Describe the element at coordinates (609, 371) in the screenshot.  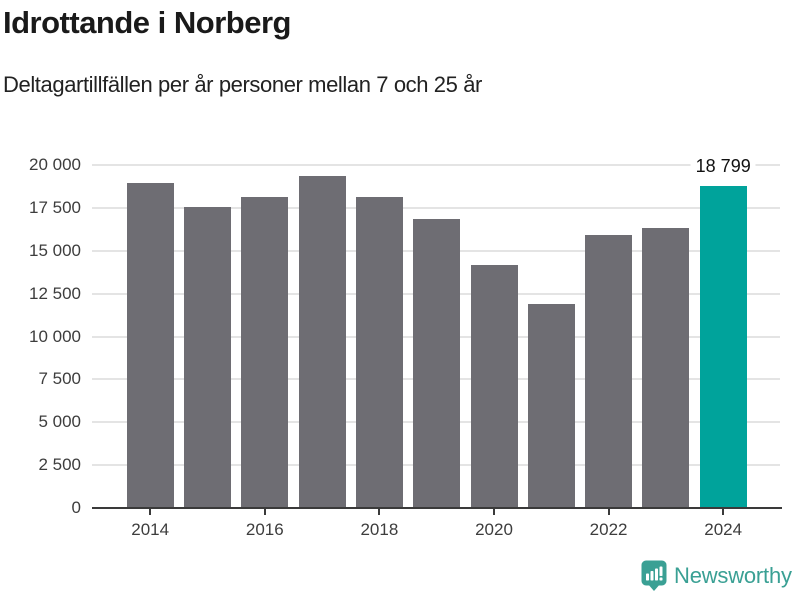
I see `bar-2022` at that location.